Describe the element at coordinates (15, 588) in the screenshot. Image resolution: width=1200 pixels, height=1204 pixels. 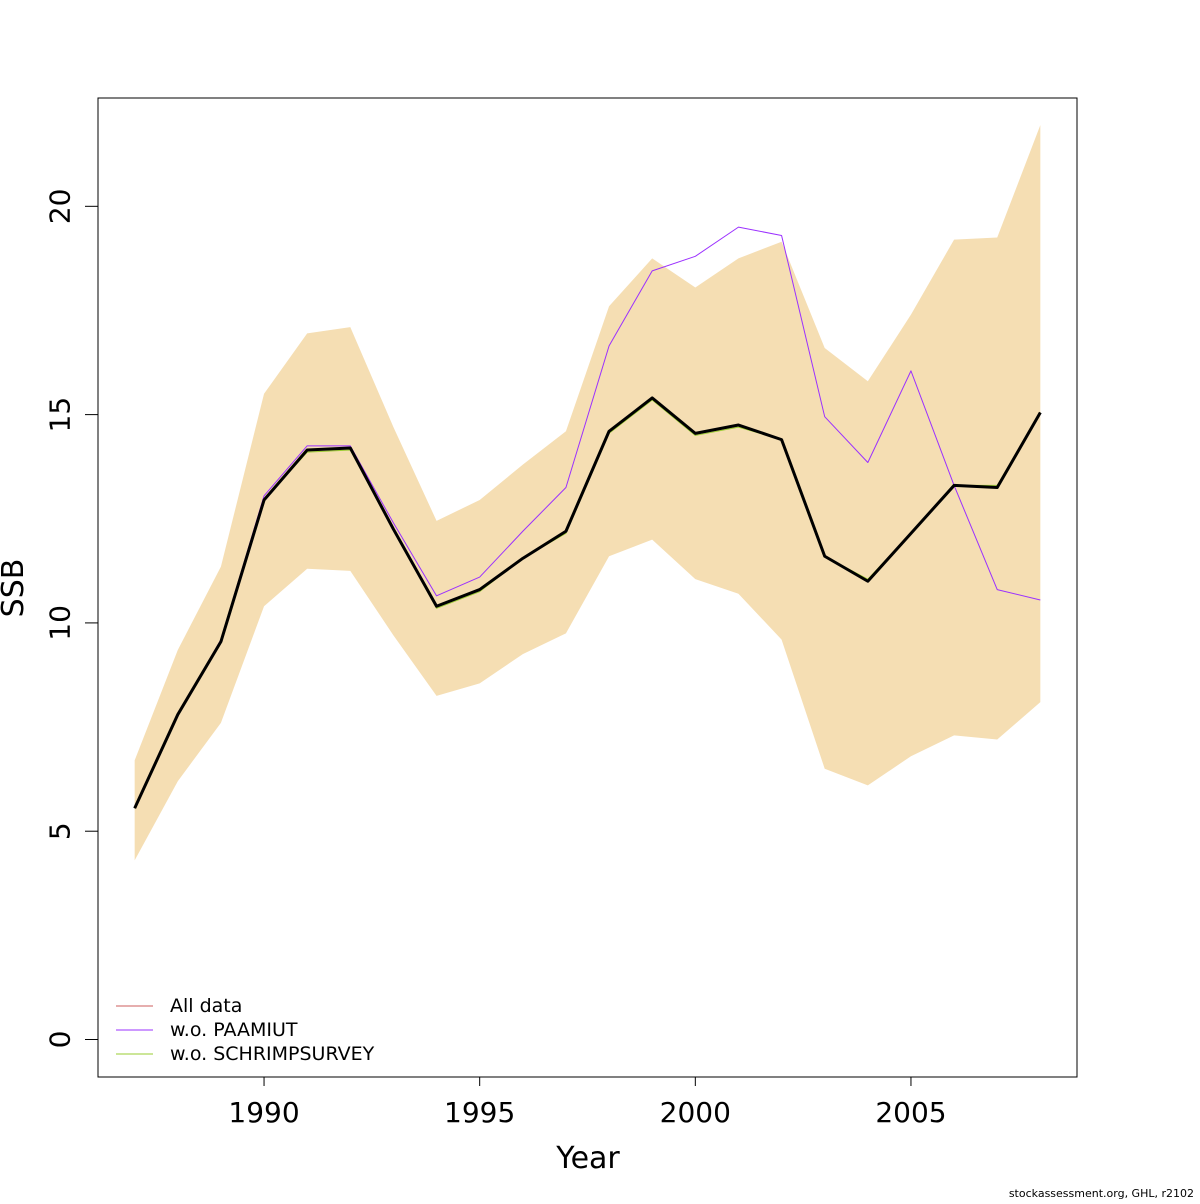
I see `y-axis-title: SSB` at that location.